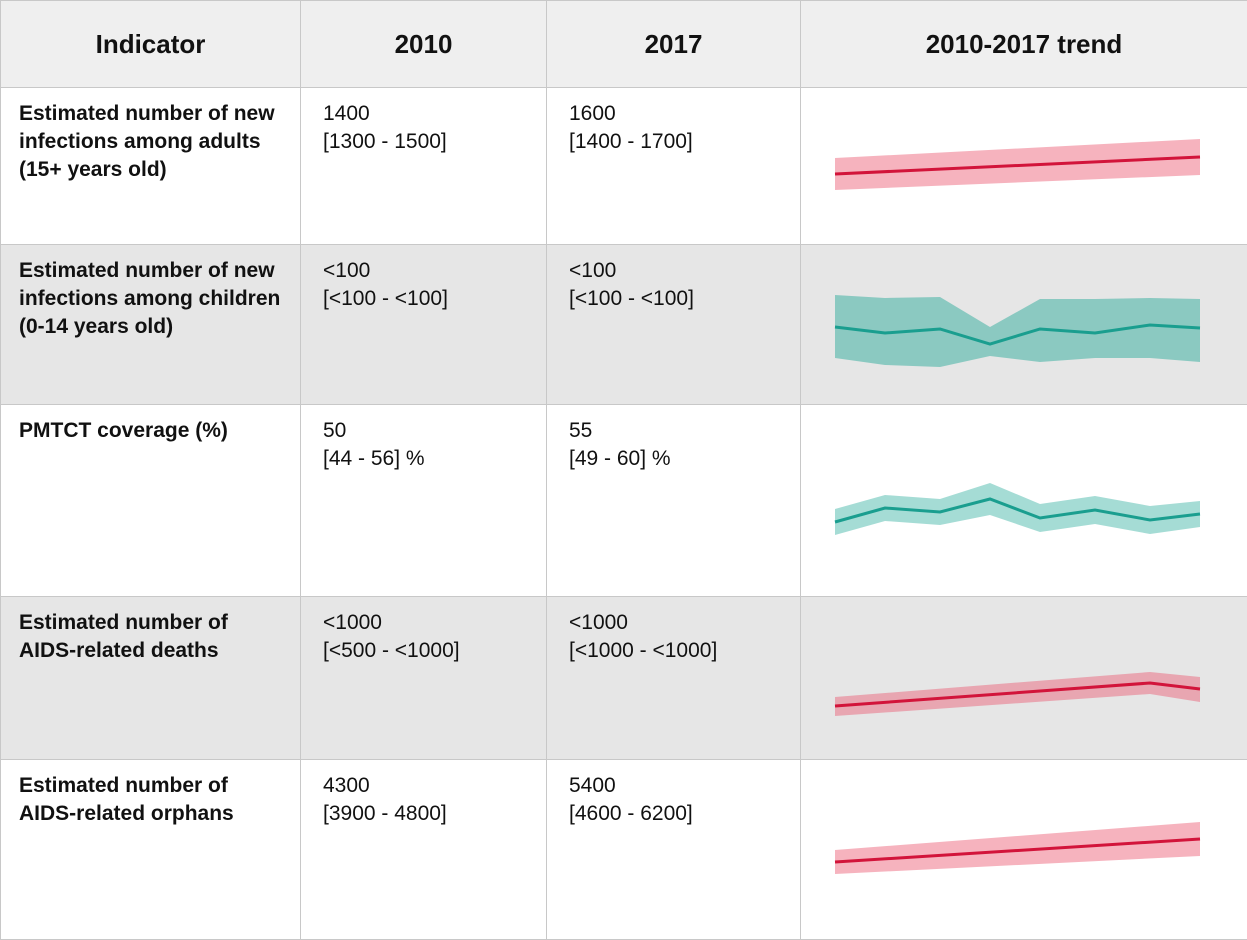 This screenshot has height=940, width=1247. Describe the element at coordinates (423, 678) in the screenshot. I see `value-cell: <1000 [<500 - <1000]` at that location.